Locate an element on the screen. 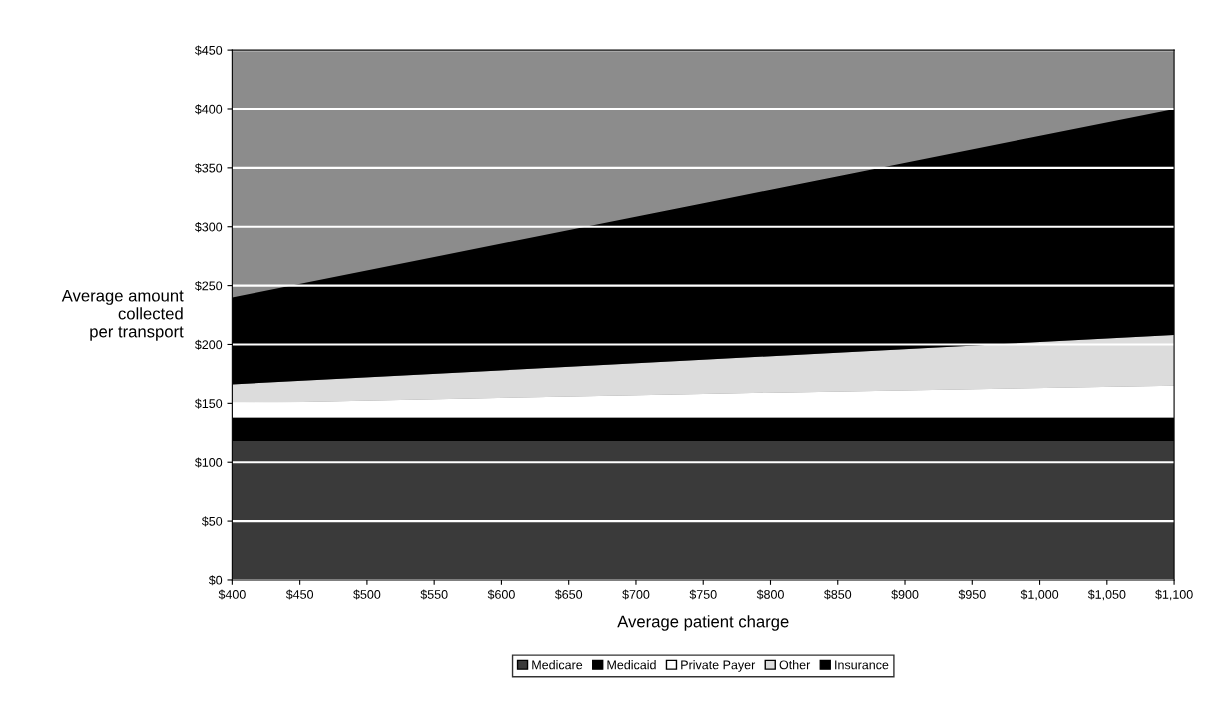 Image resolution: width=1223 pixels, height=716 pixels. x-tick-label: $800 is located at coordinates (770, 594).